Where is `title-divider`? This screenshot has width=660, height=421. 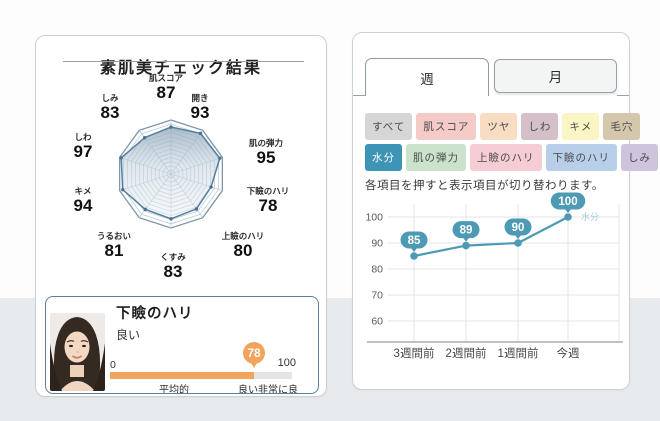
title-divider is located at coordinates (183, 61).